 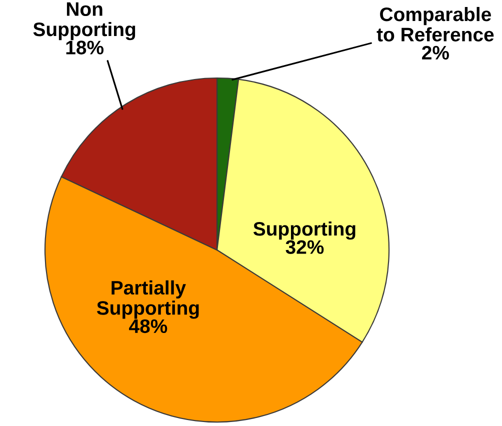 I want to click on data-label: 18%, so click(x=85, y=47).